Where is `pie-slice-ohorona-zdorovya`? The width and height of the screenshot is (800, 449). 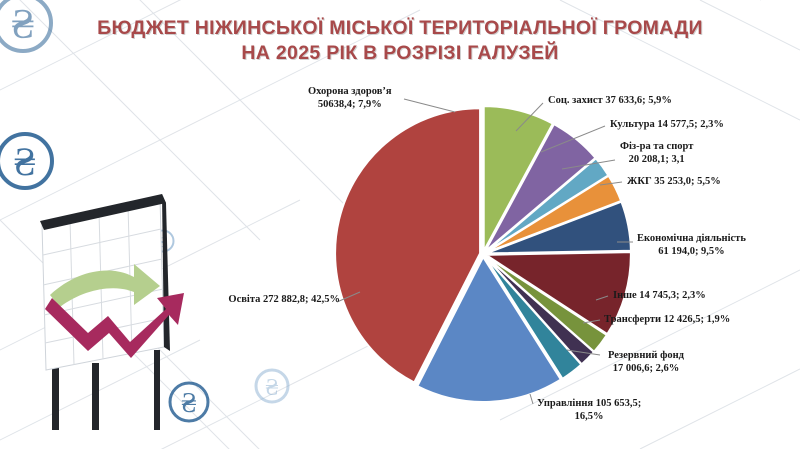
pie-slice-ohorona-zdorovya is located at coordinates (518, 178).